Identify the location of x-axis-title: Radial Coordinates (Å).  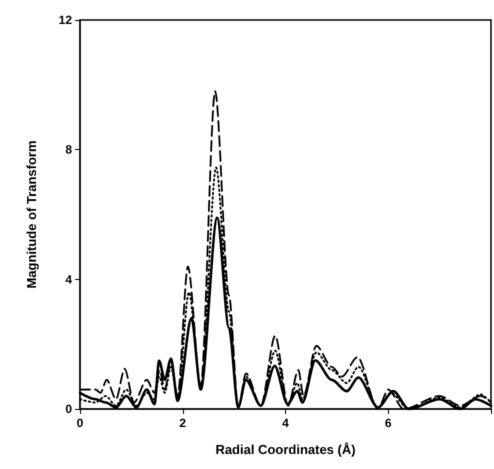
(285, 449).